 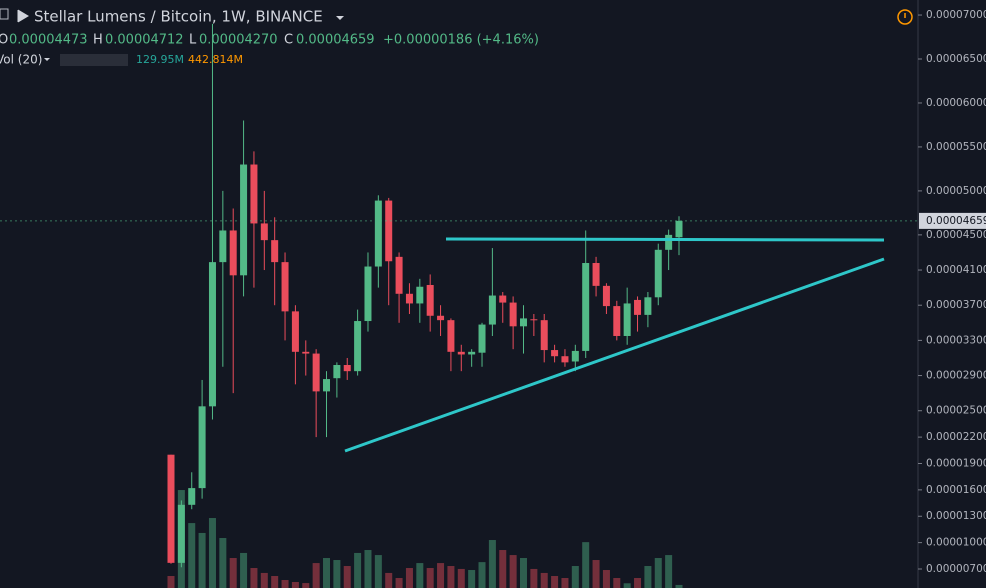 I want to click on symbol-icon, so click(x=23, y=16).